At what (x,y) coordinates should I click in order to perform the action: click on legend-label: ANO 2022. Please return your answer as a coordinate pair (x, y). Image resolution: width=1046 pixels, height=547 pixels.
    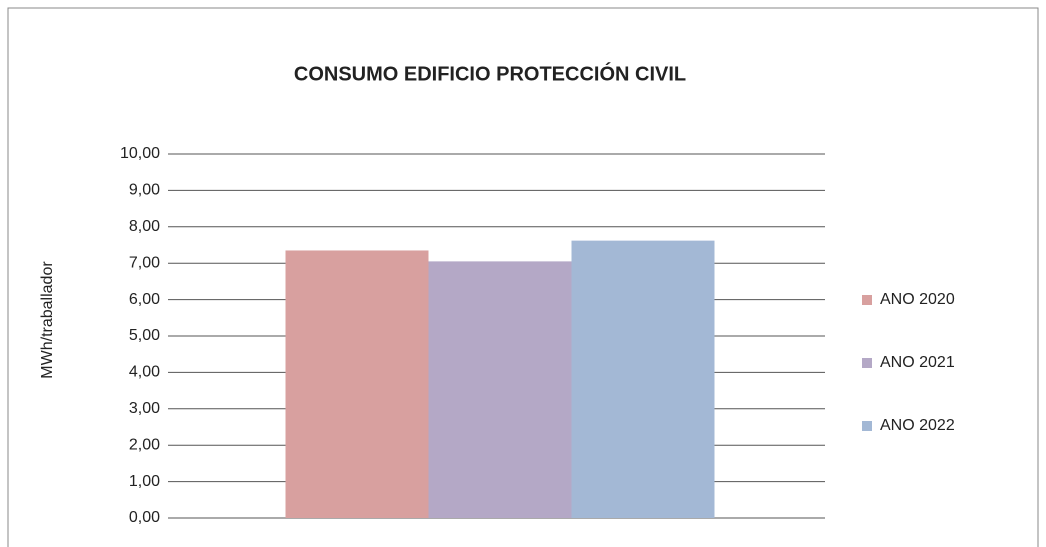
    Looking at the image, I should click on (917, 425).